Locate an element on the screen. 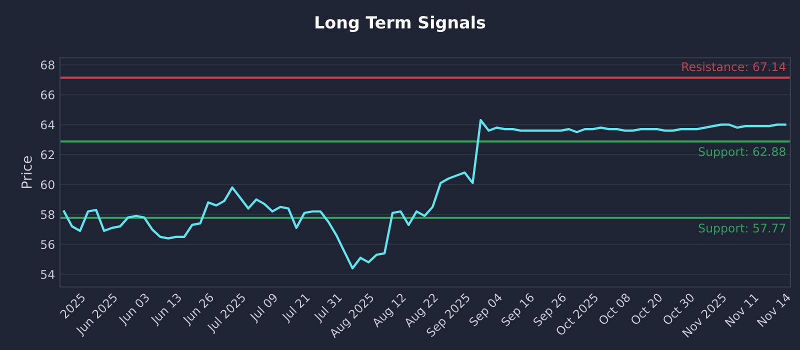 Image resolution: width=800 pixels, height=350 pixels. x-tick-label: Oct 20 is located at coordinates (646, 309).